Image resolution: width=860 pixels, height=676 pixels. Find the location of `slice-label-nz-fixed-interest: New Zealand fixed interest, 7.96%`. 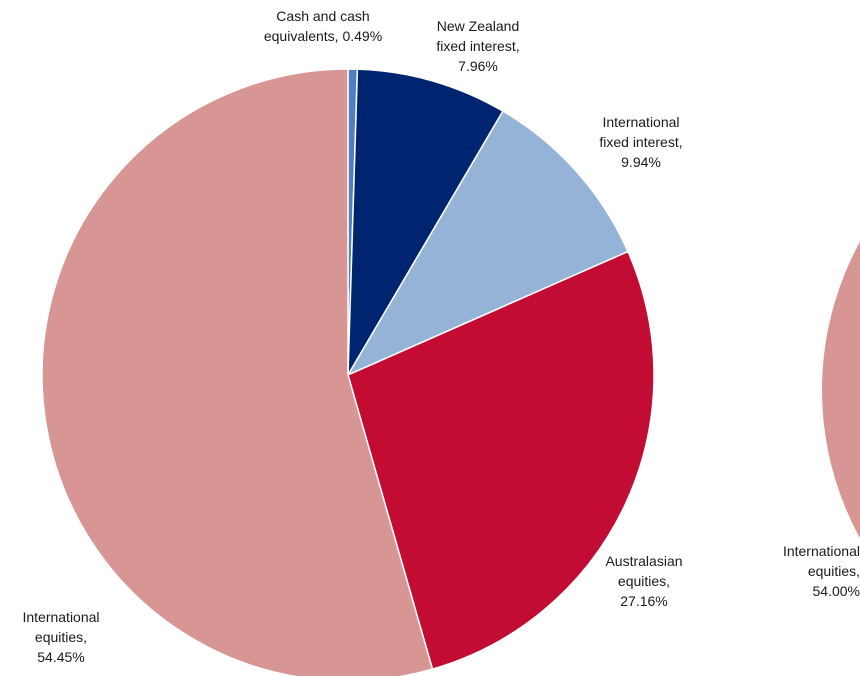

slice-label-nz-fixed-interest: New Zealand fixed interest, 7.96% is located at coordinates (478, 46).